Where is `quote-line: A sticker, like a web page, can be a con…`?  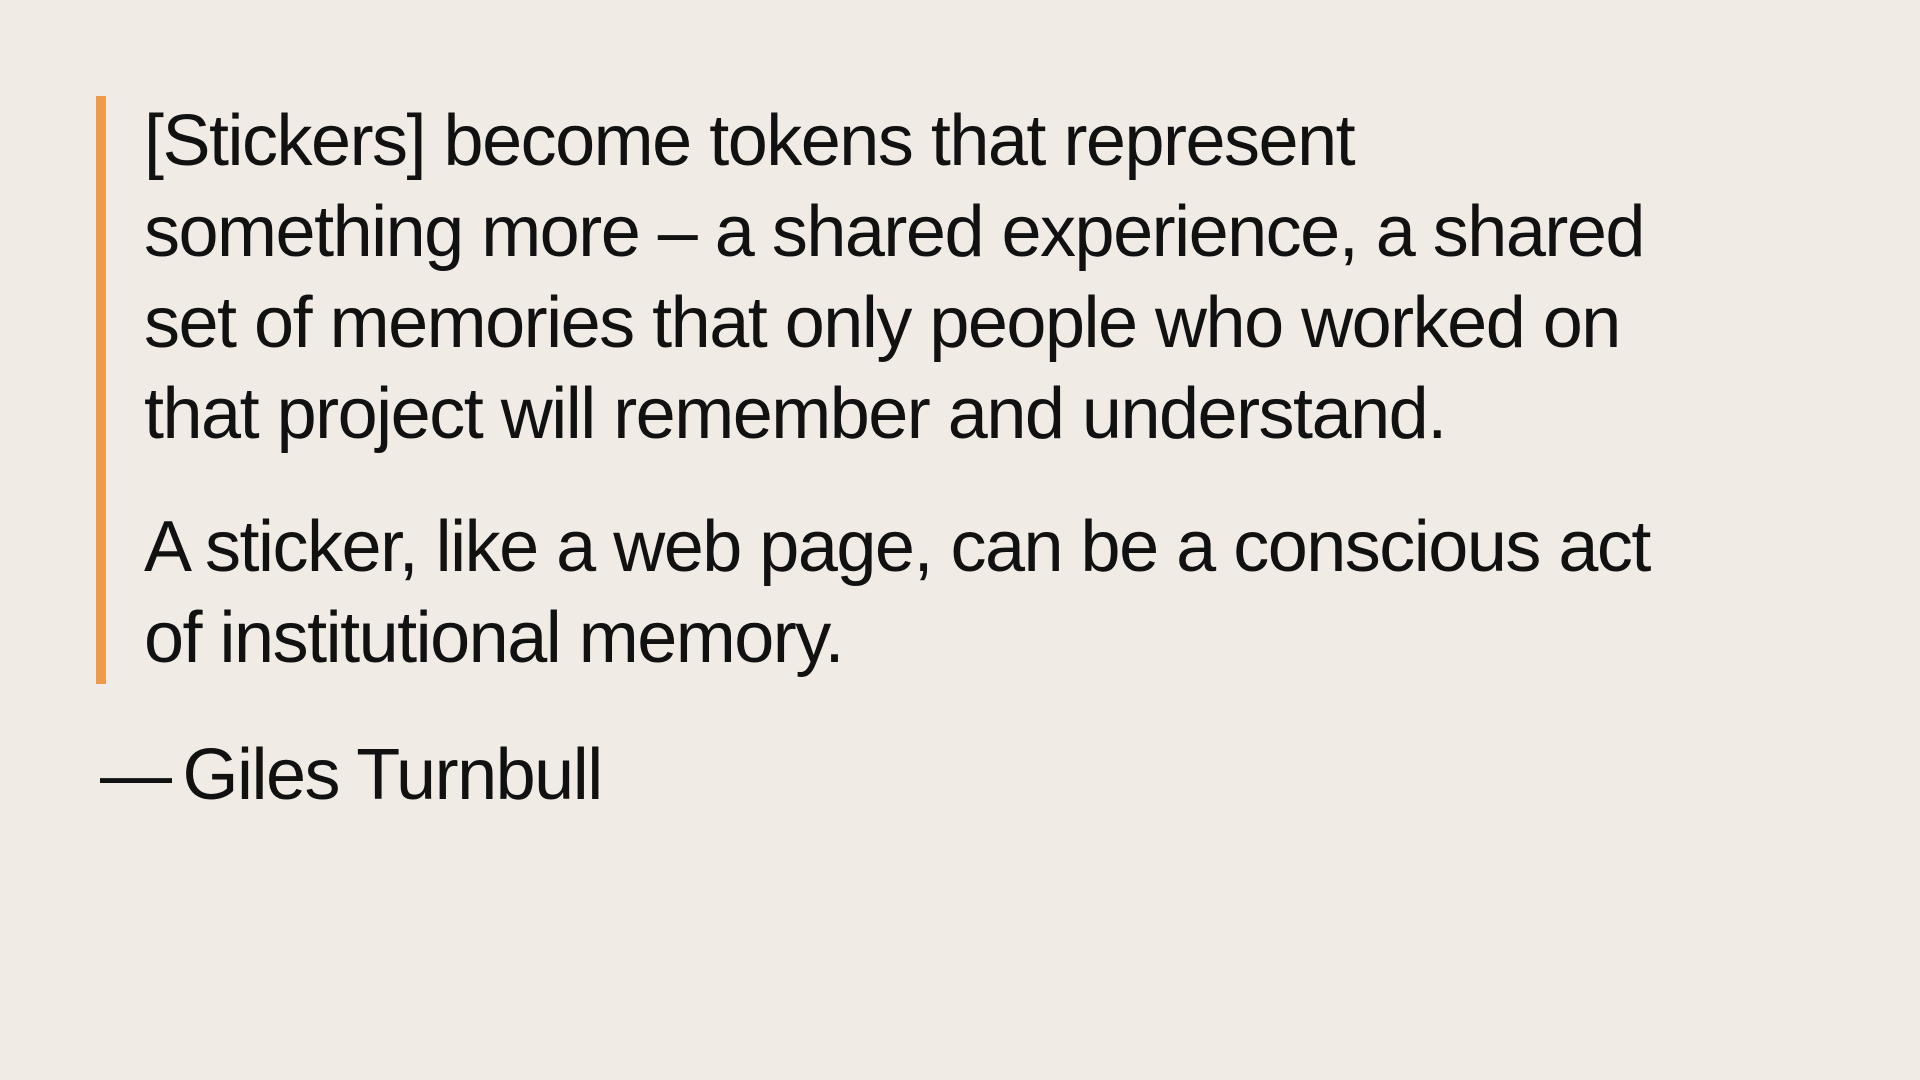
quote-line: A sticker, like a web page, can be a con… is located at coordinates (897, 547).